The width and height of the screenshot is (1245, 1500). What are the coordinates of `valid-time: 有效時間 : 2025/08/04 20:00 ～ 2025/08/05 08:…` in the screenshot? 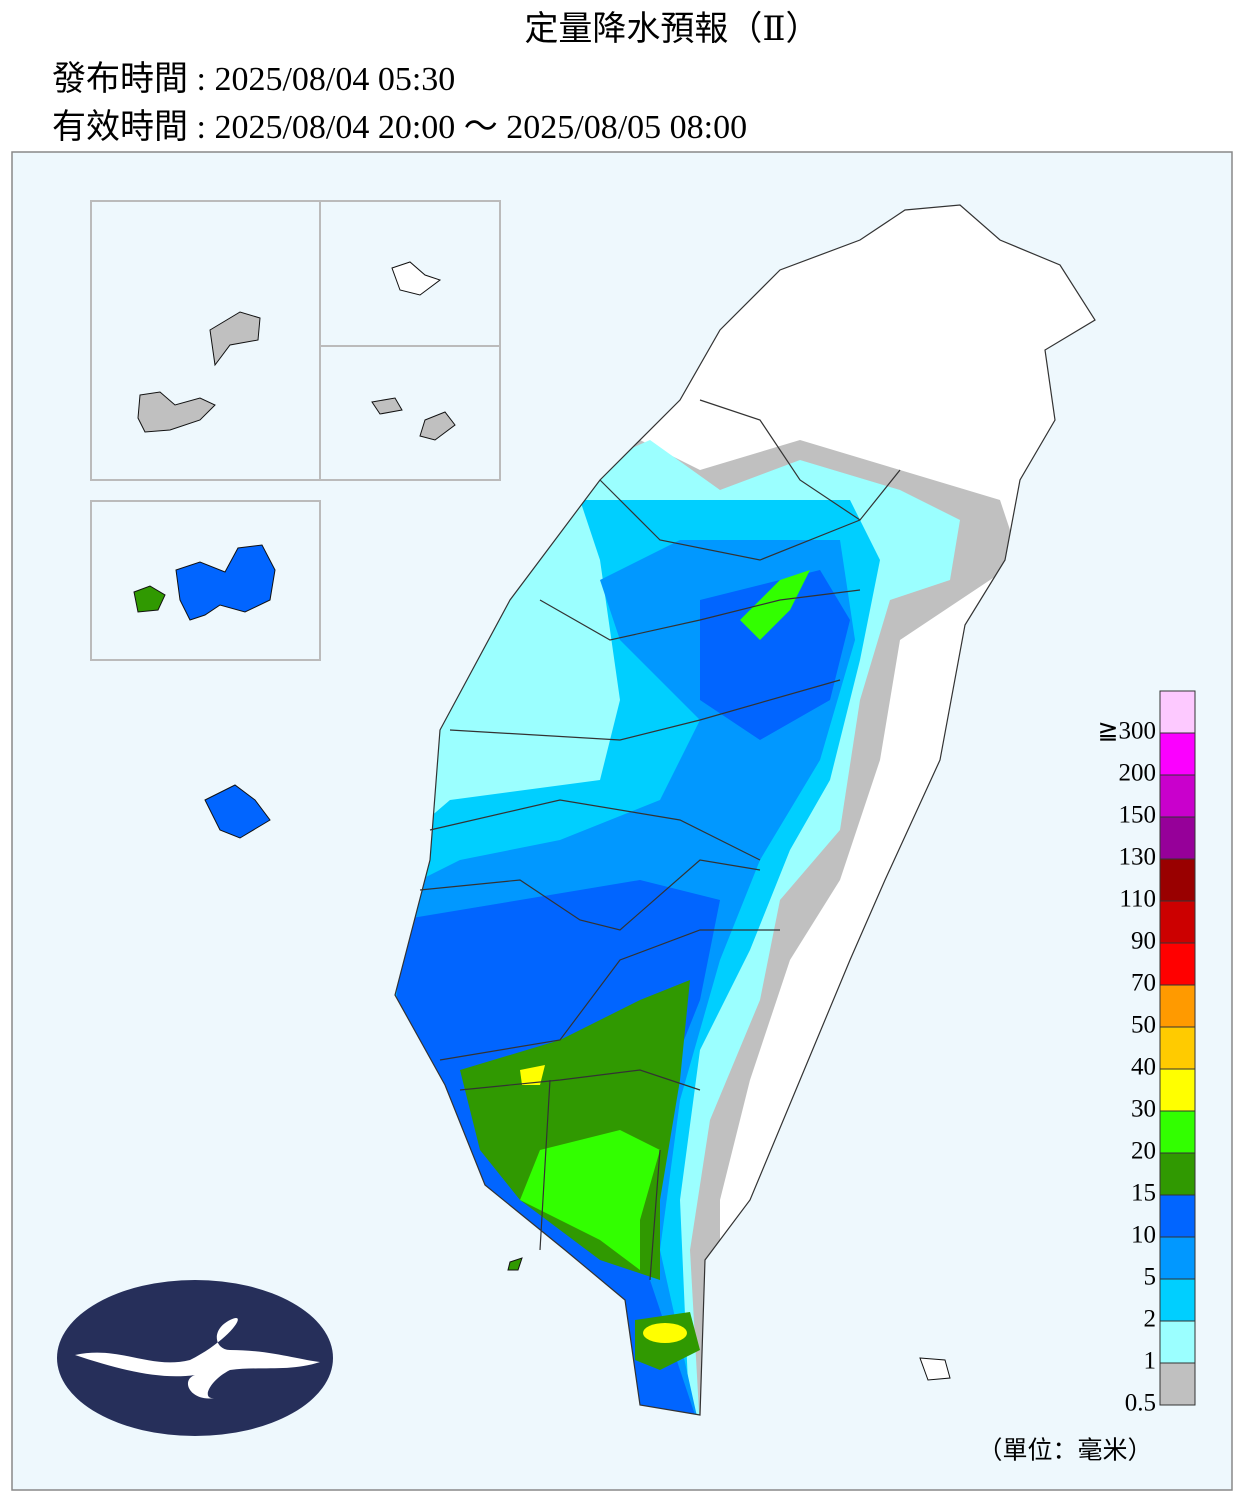 It's located at (399, 127).